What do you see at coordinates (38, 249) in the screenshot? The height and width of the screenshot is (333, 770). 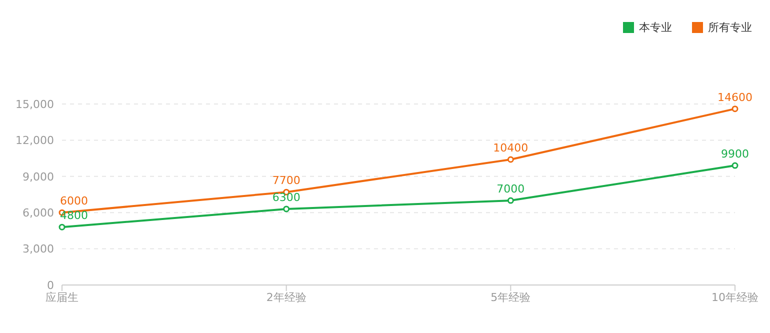 I see `y-tick-label: 3,000` at bounding box center [38, 249].